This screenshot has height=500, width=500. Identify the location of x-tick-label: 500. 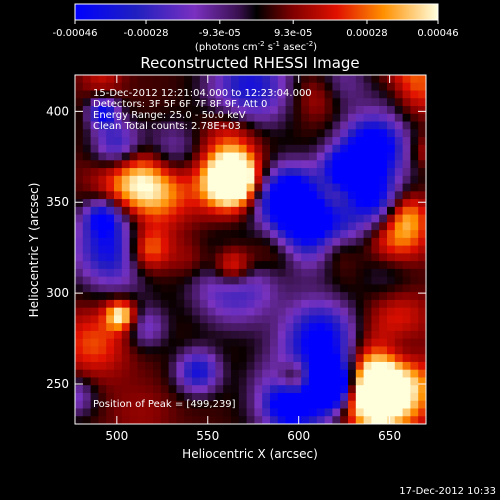
(116, 436).